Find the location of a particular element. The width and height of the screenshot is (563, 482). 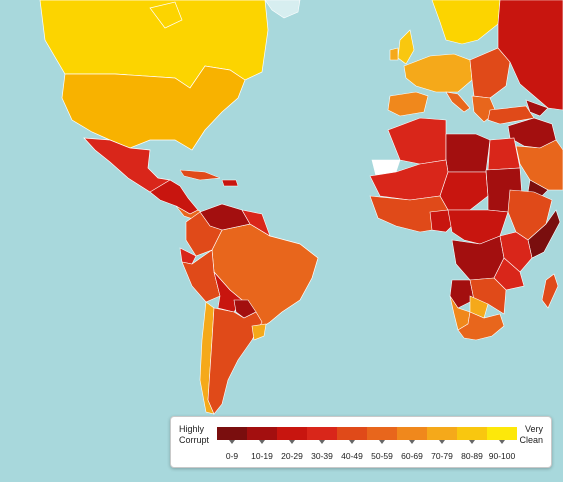

legend-range-30-39: 30-39 is located at coordinates (322, 456).